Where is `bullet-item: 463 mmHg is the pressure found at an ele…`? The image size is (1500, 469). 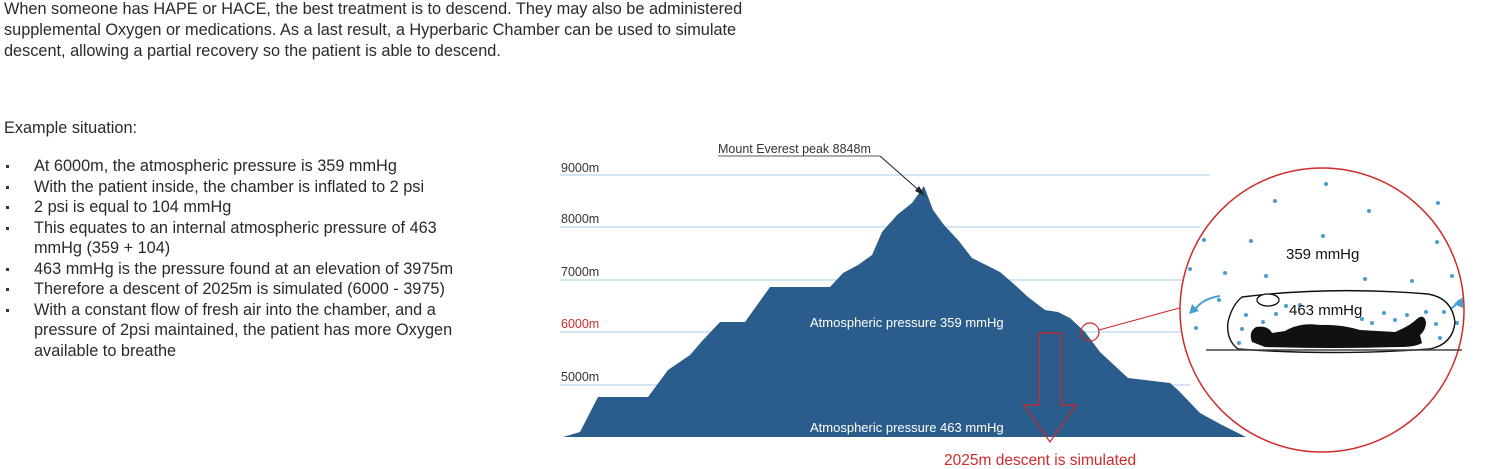
bullet-item: 463 mmHg is the pressure found at an ele… is located at coordinates (239, 269).